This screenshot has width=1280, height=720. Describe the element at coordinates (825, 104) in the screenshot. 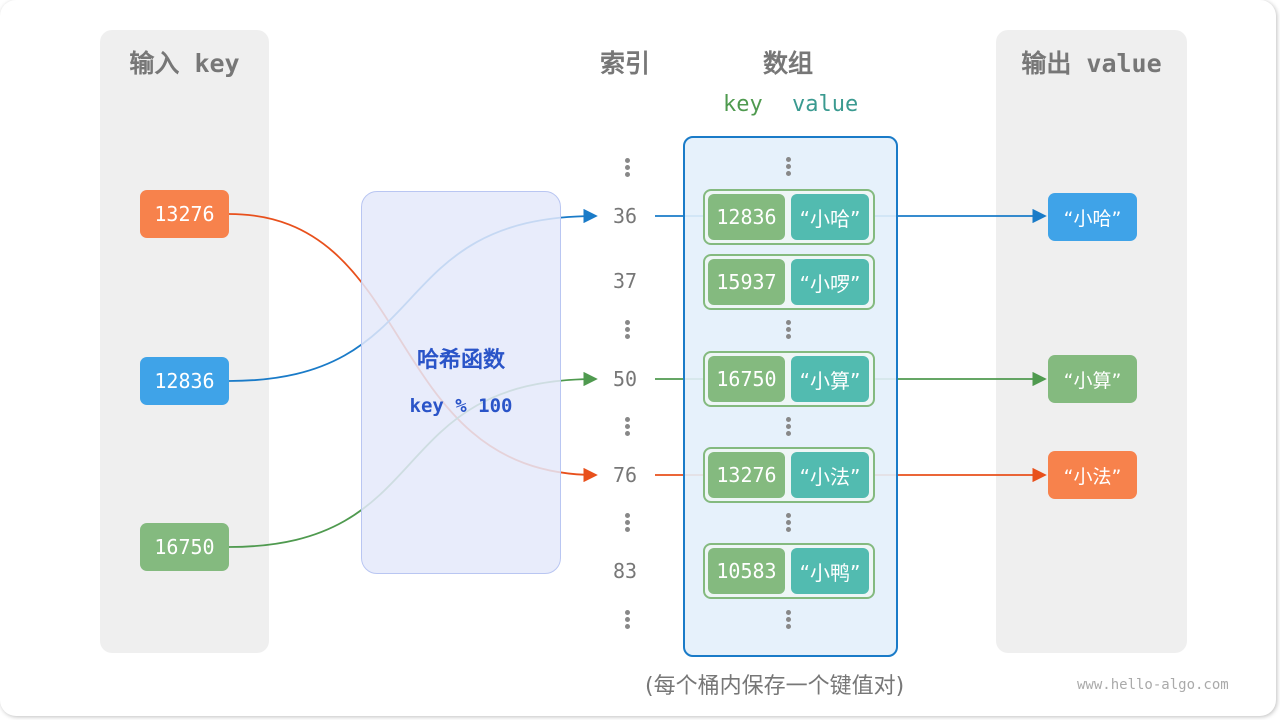

I see `array-value-label: value` at that location.